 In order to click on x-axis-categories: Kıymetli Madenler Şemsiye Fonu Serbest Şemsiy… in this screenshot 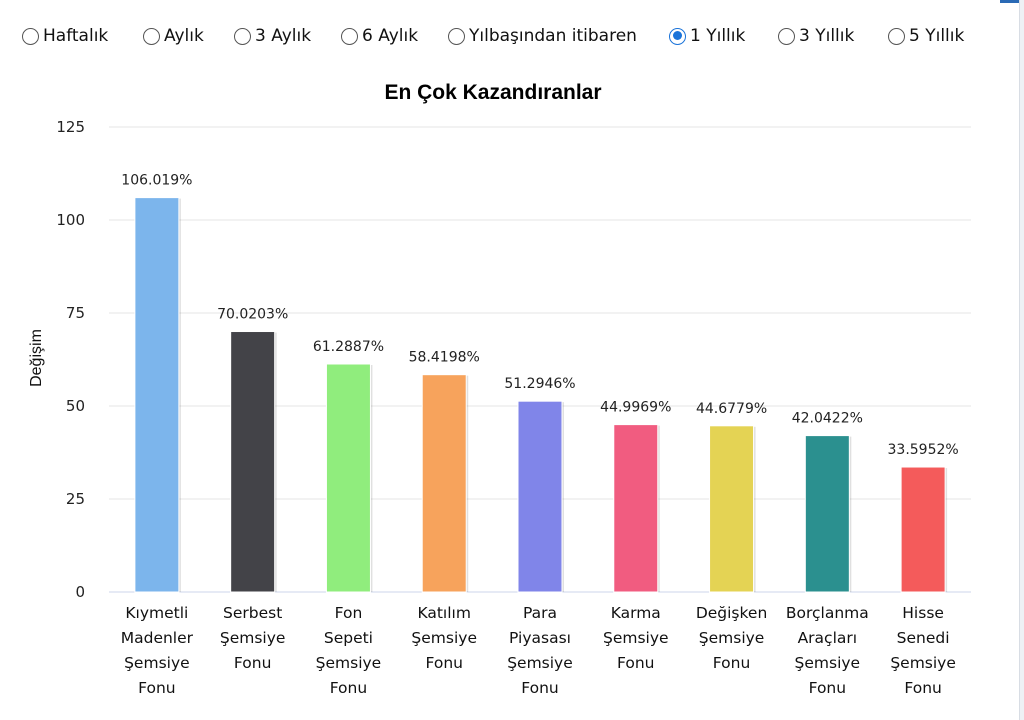, I will do `click(538, 650)`.